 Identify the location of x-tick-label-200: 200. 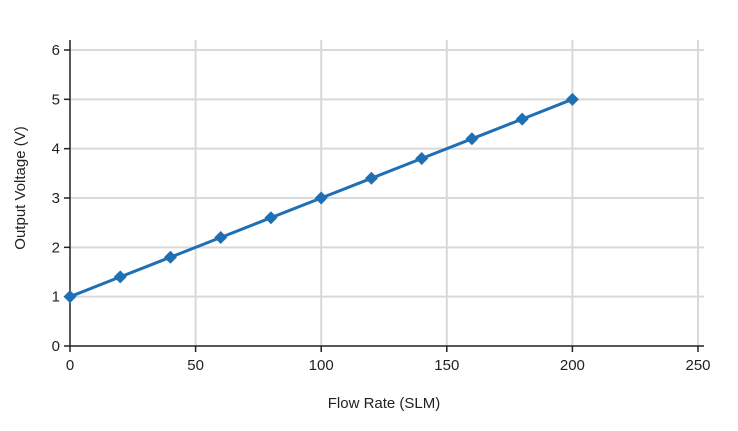
(572, 365).